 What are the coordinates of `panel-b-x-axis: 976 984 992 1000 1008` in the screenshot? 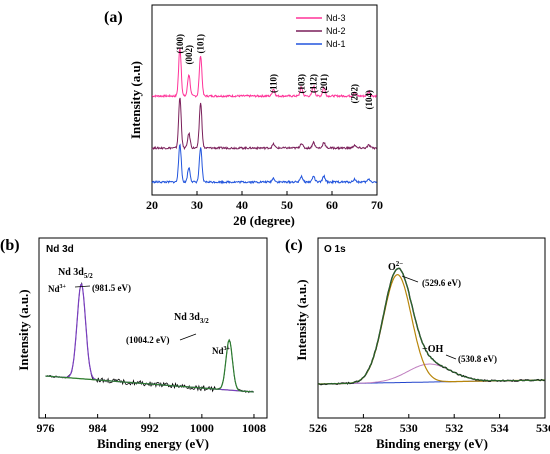 It's located at (151, 424).